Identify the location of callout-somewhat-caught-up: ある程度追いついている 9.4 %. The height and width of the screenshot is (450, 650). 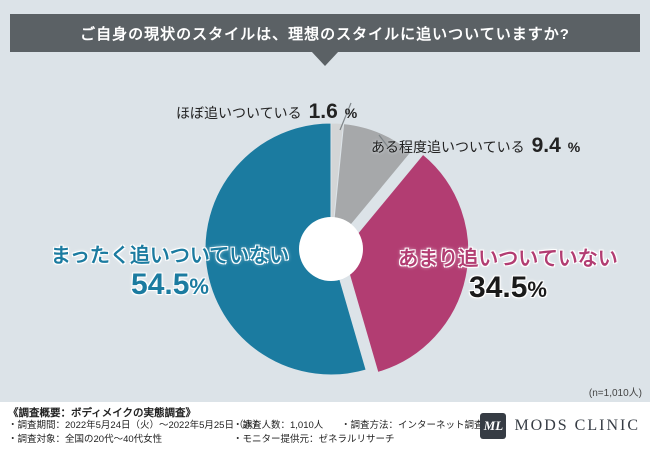
(475, 146).